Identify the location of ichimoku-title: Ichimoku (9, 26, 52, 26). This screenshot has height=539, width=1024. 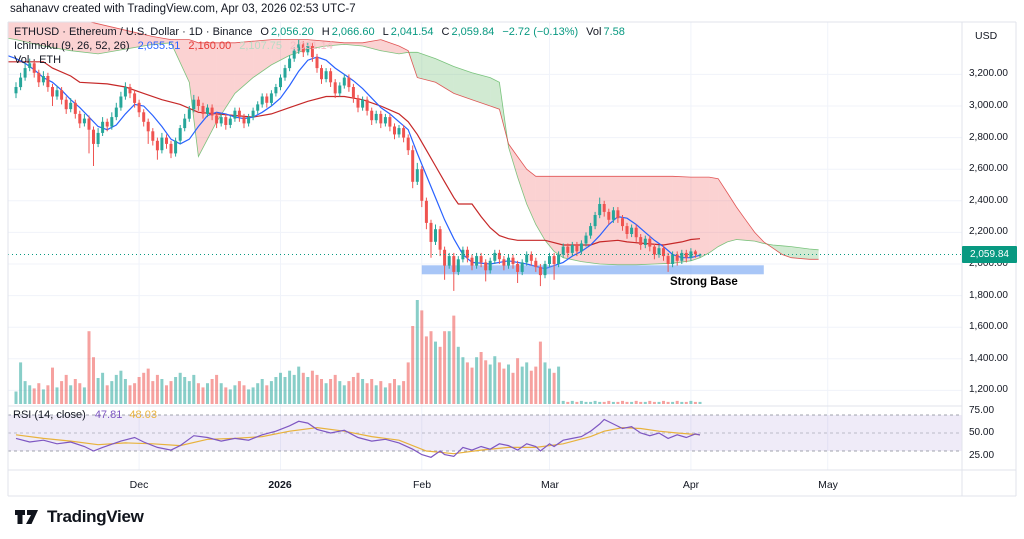
(72, 46).